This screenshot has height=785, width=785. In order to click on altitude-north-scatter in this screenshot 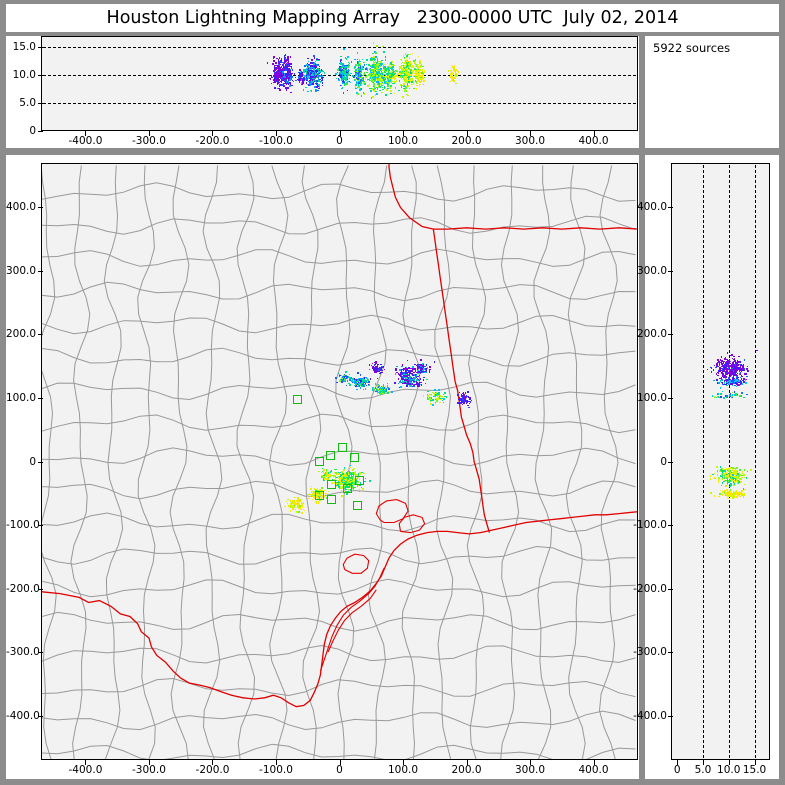, I will do `click(707, 457)`.